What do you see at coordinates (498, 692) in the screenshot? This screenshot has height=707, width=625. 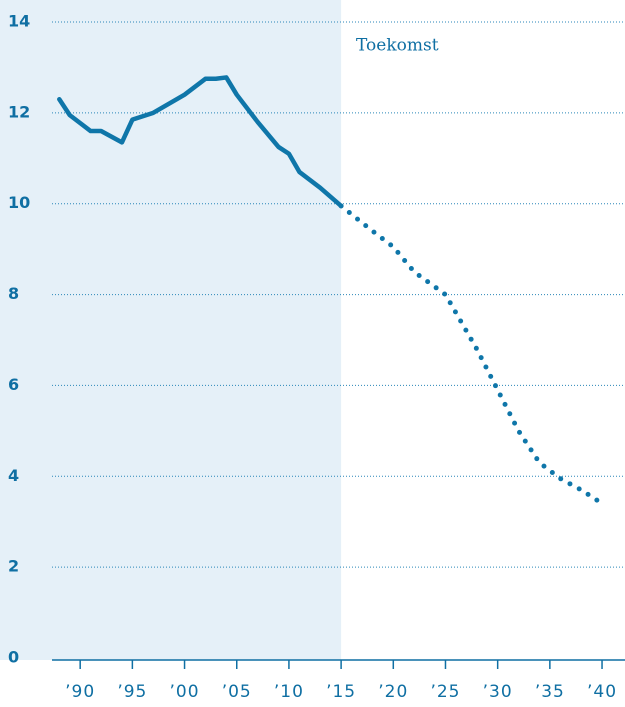 I see `x-tick-label: ’30` at bounding box center [498, 692].